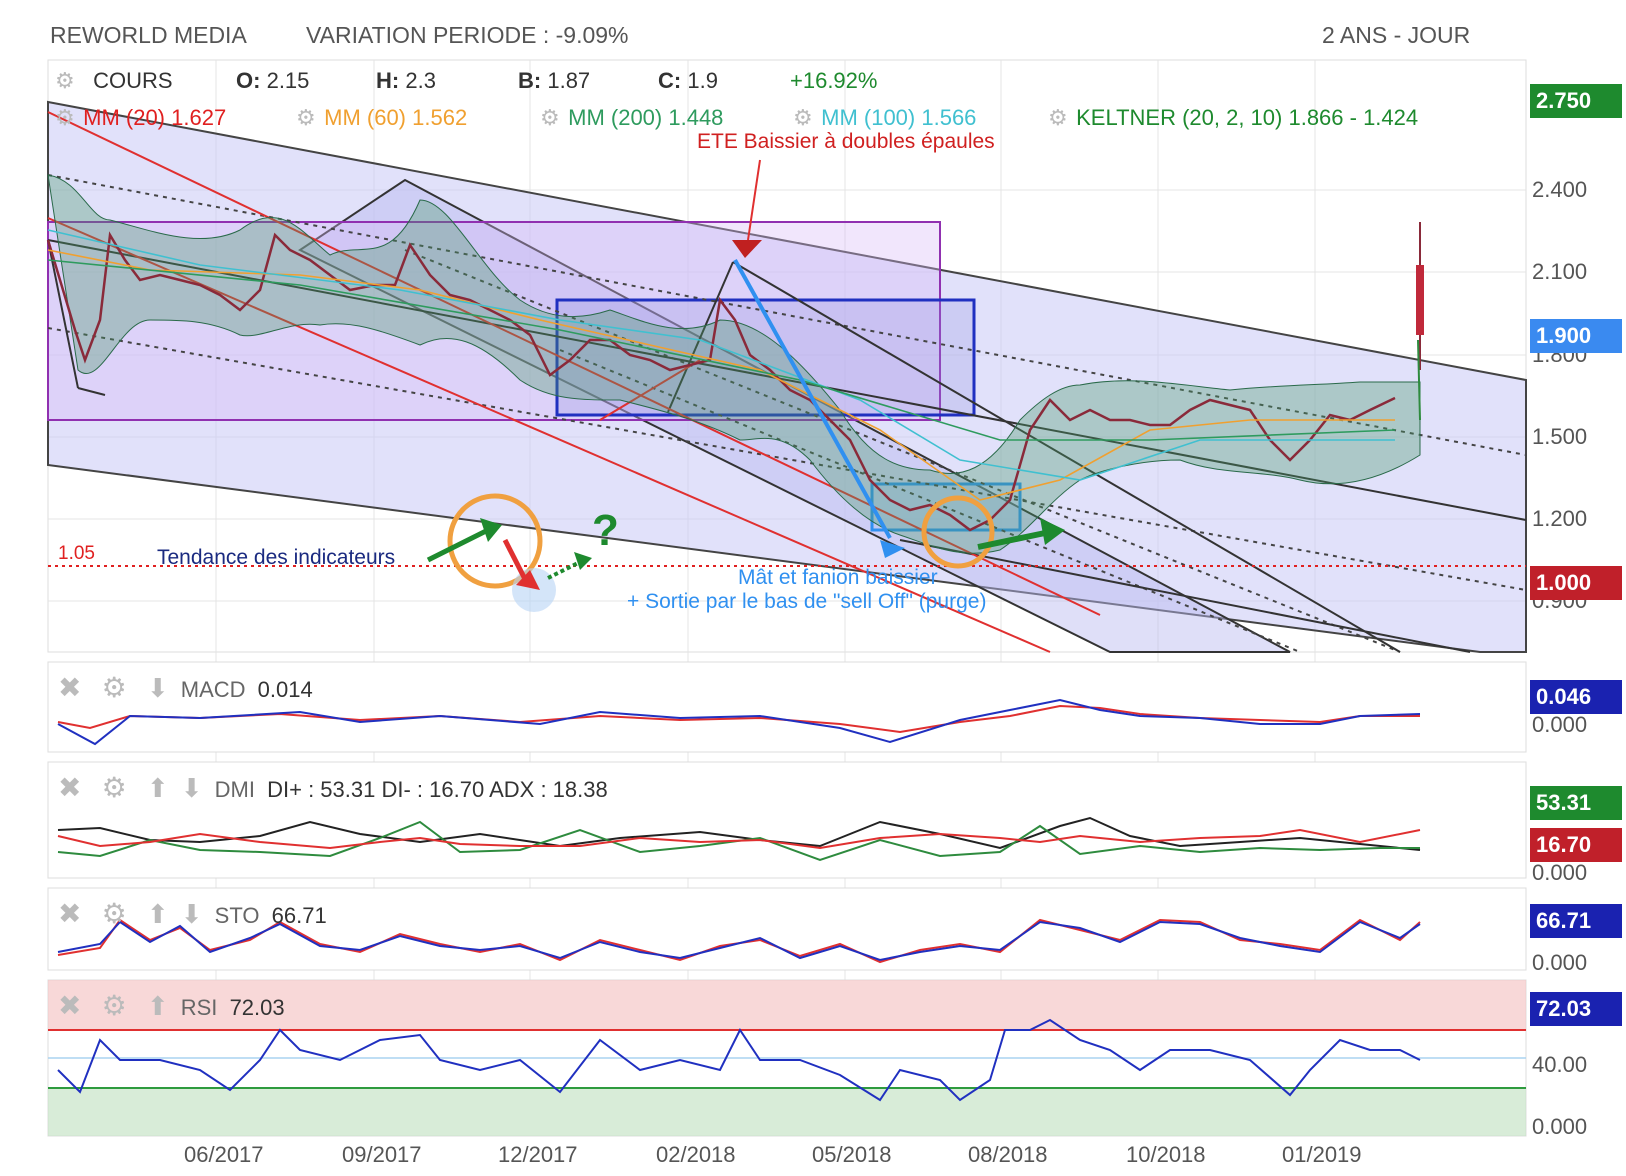 Image resolution: width=1626 pixels, height=1176 pixels. Describe the element at coordinates (1560, 724) in the screenshot. I see `macd-tick: 0.000` at that location.